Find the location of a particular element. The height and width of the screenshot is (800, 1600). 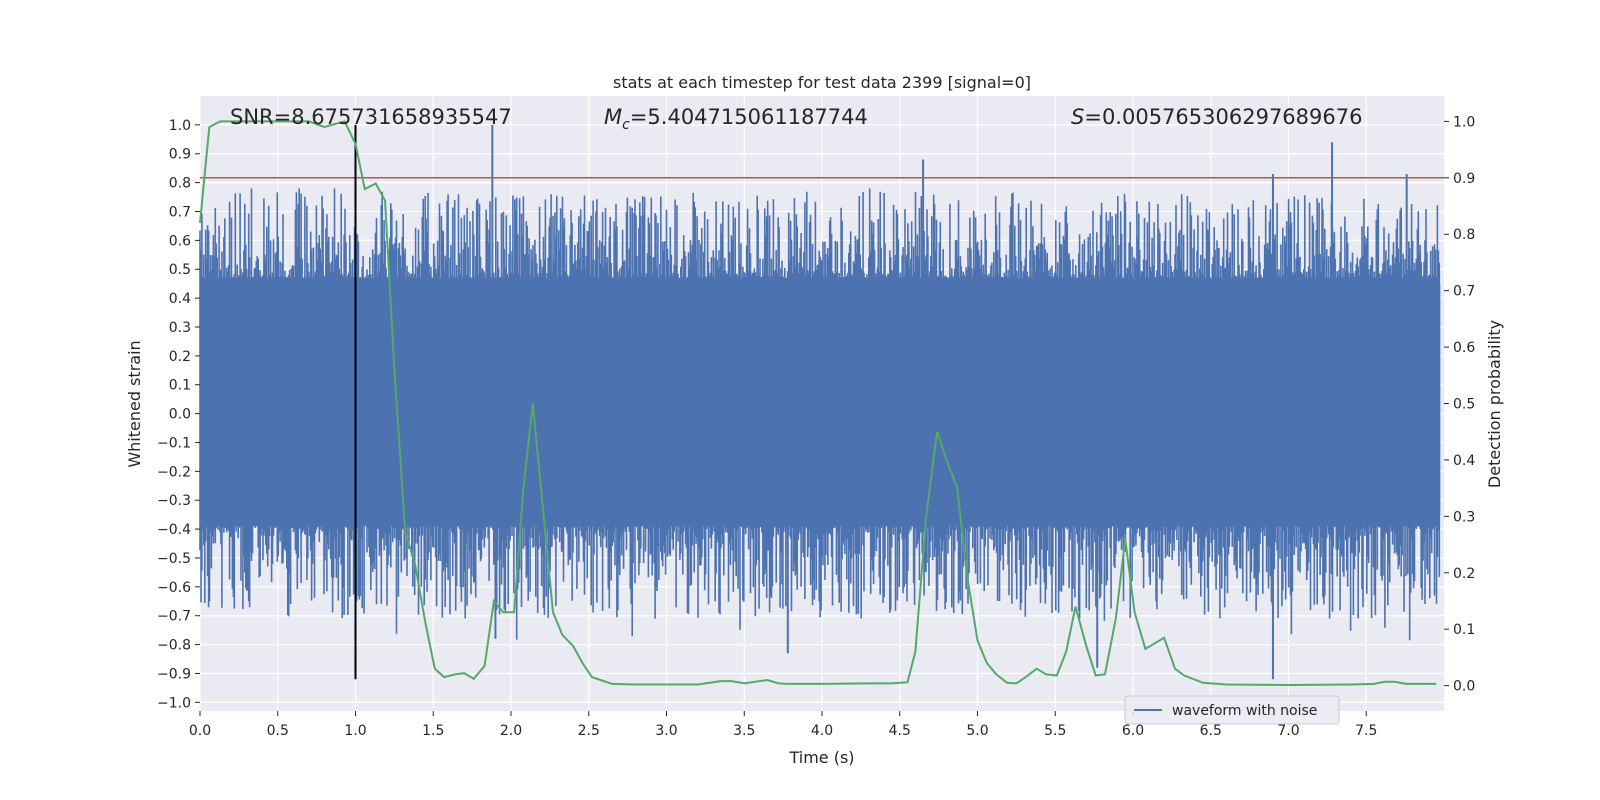

x-tick-label: 3.0 is located at coordinates (666, 731).